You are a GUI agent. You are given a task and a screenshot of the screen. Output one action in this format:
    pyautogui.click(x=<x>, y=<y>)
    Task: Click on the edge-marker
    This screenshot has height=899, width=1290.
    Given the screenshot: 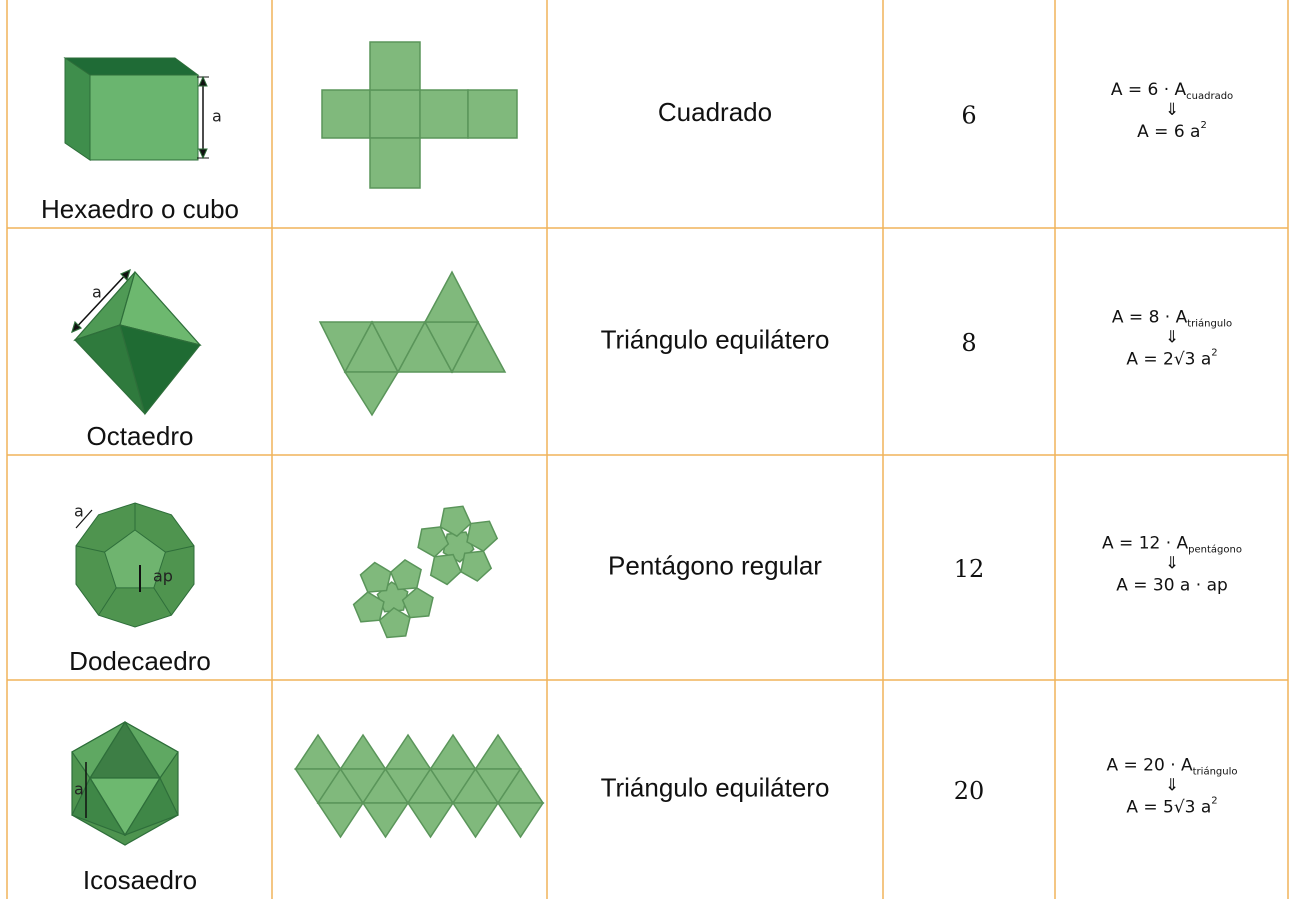 What is the action you would take?
    pyautogui.click(x=84, y=519)
    